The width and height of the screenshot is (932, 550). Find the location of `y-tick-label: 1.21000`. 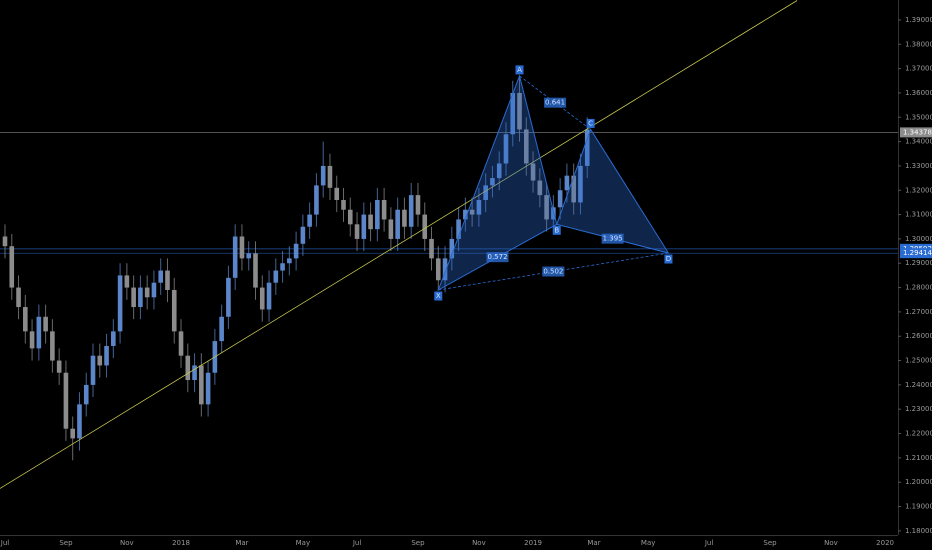

y-tick-label: 1.21000 is located at coordinates (918, 458).